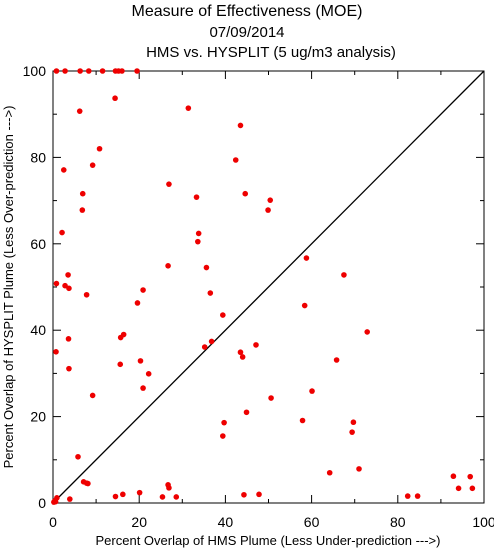  Describe the element at coordinates (38, 417) in the screenshot. I see `y-tick-label: 20` at that location.